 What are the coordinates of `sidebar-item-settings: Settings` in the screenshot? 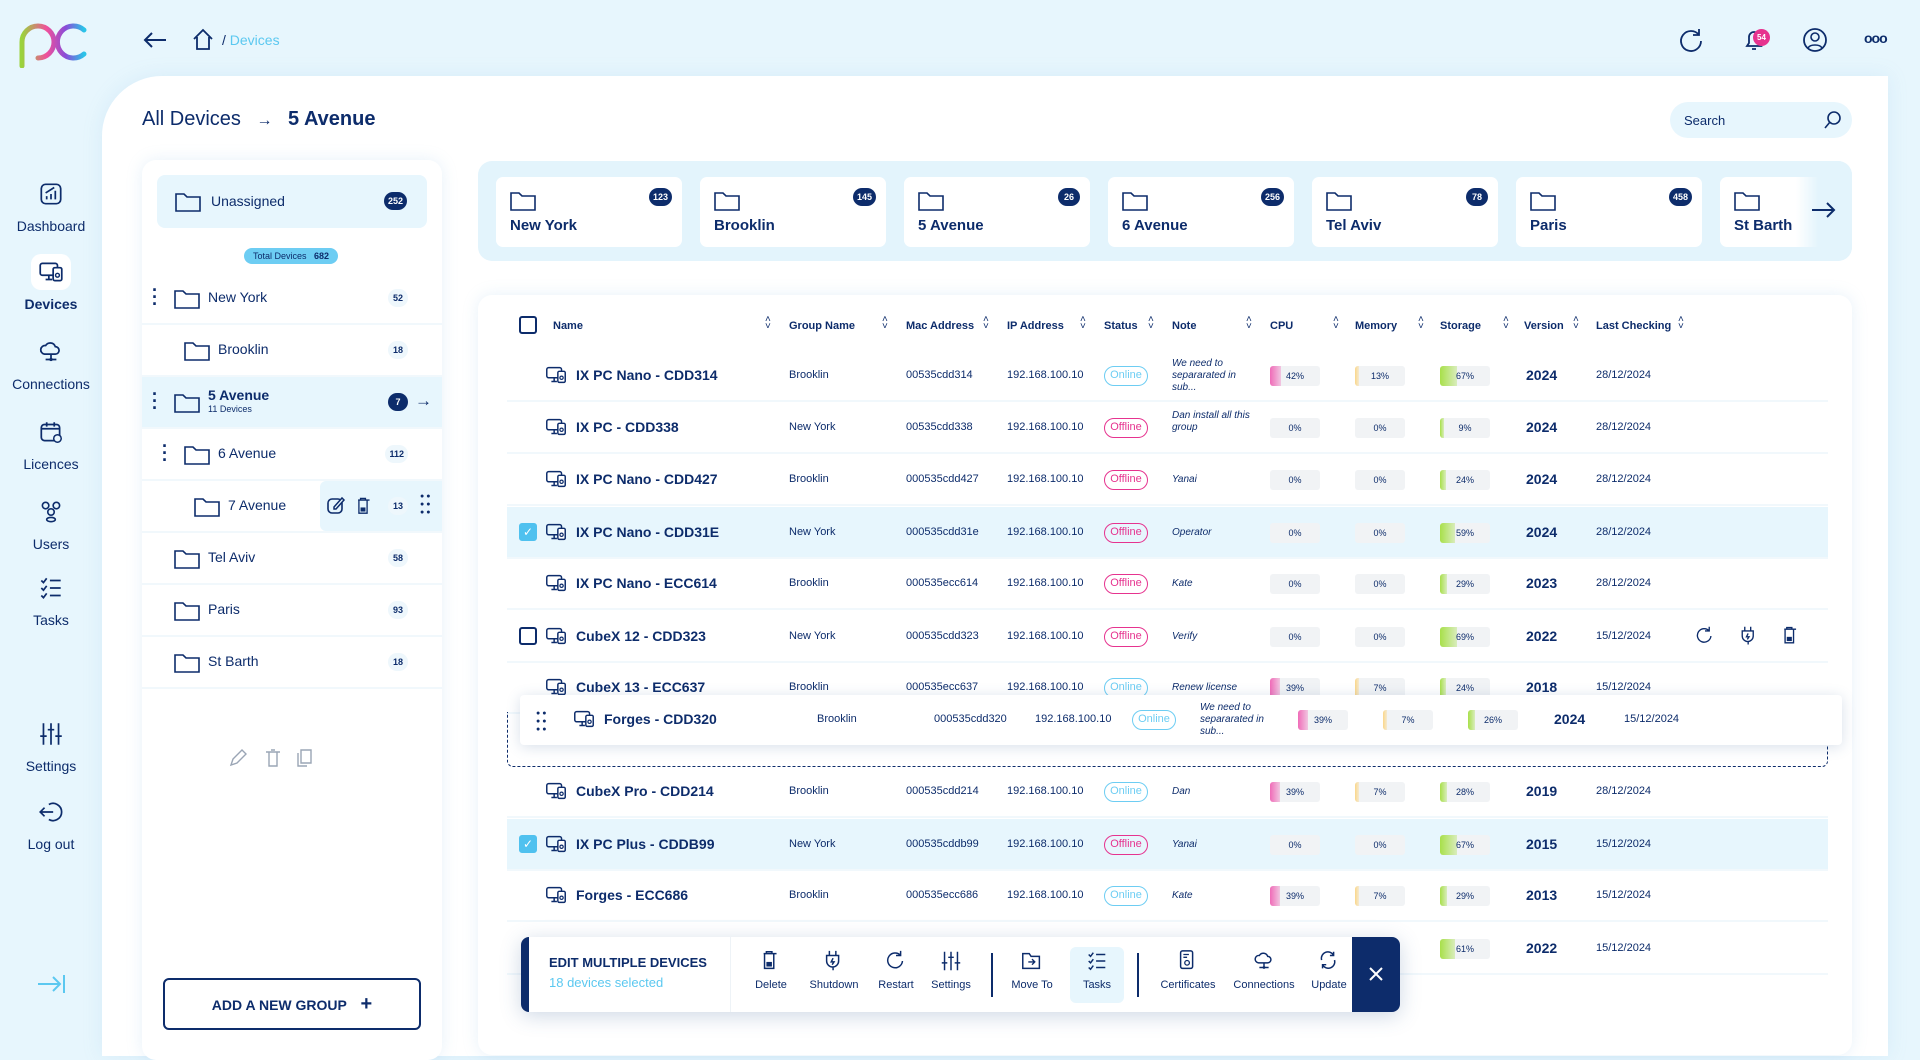 It's located at (51, 745).